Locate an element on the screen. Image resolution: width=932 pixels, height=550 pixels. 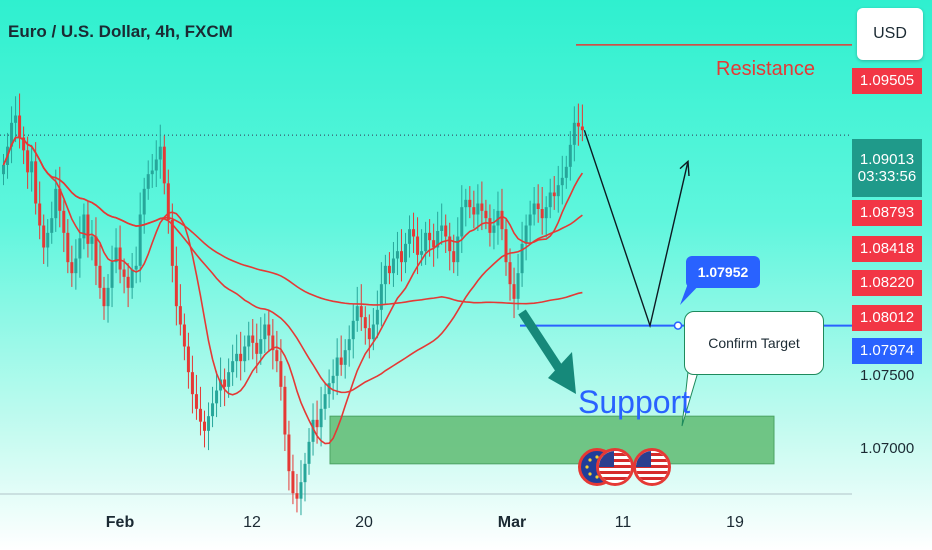
confirm-target-note: Confirm Target is located at coordinates (754, 343).